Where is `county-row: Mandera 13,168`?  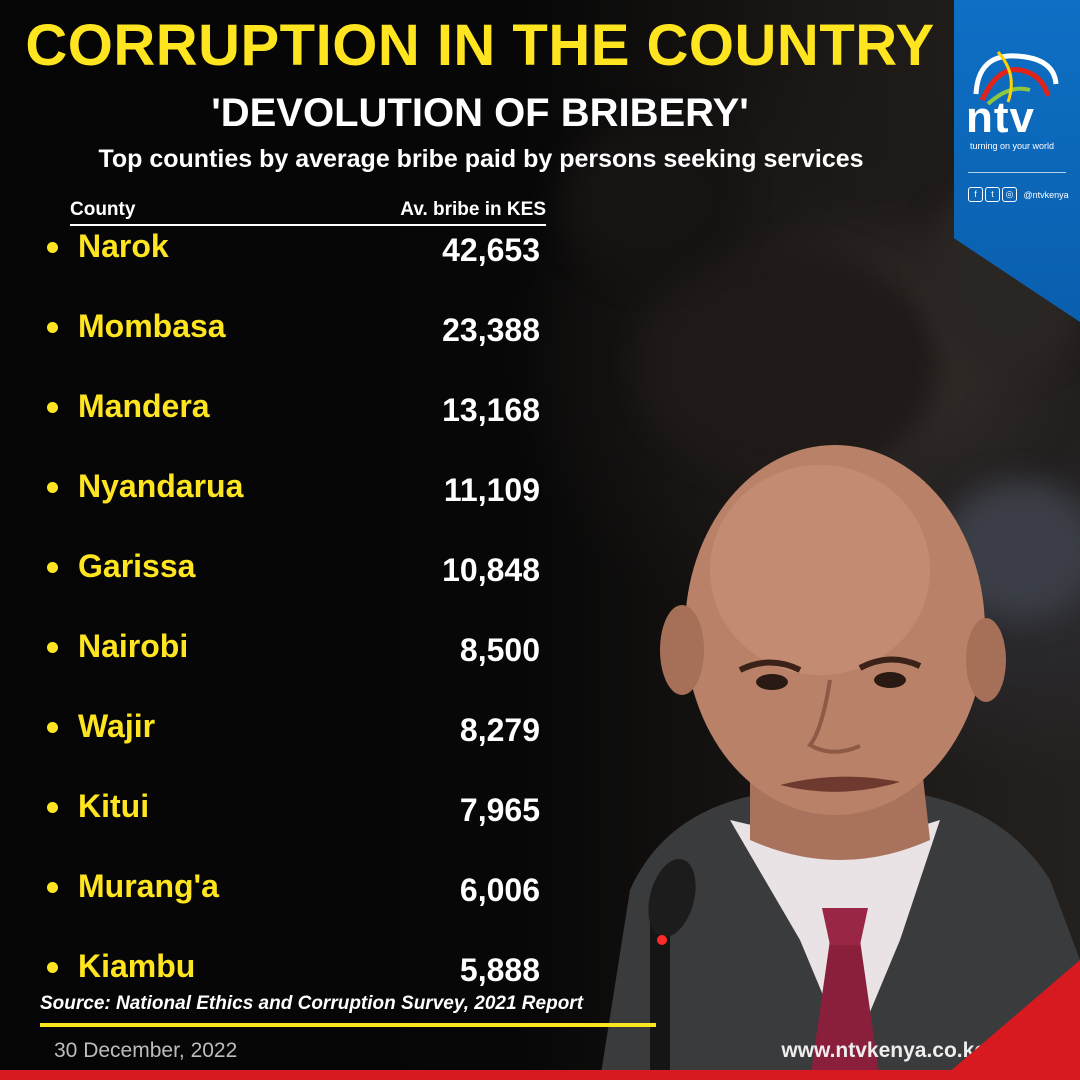
county-row: Mandera 13,168 is located at coordinates (300, 408).